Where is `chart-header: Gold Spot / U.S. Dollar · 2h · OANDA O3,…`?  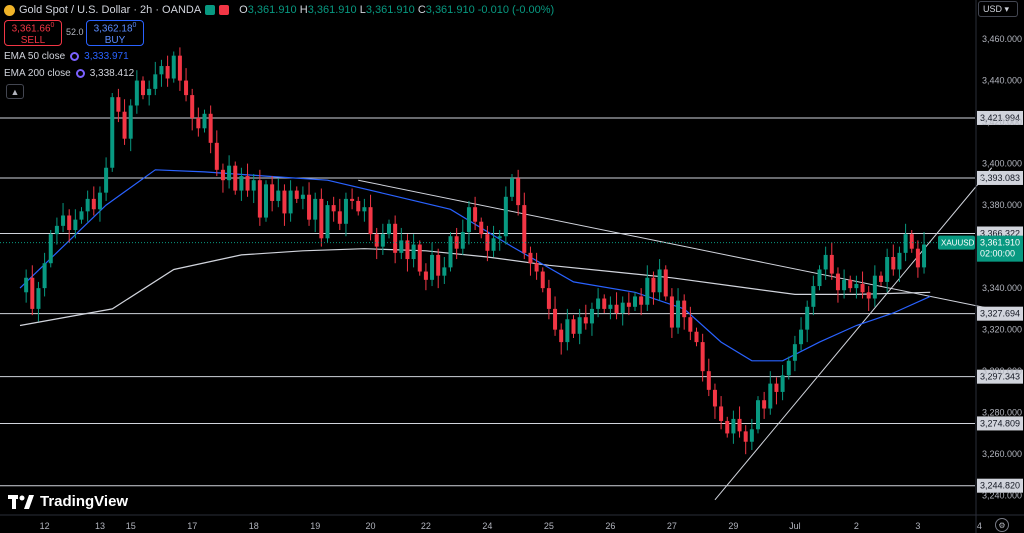
chart-header: Gold Spot / U.S. Dollar · 2h · OANDA O3,… is located at coordinates (279, 10).